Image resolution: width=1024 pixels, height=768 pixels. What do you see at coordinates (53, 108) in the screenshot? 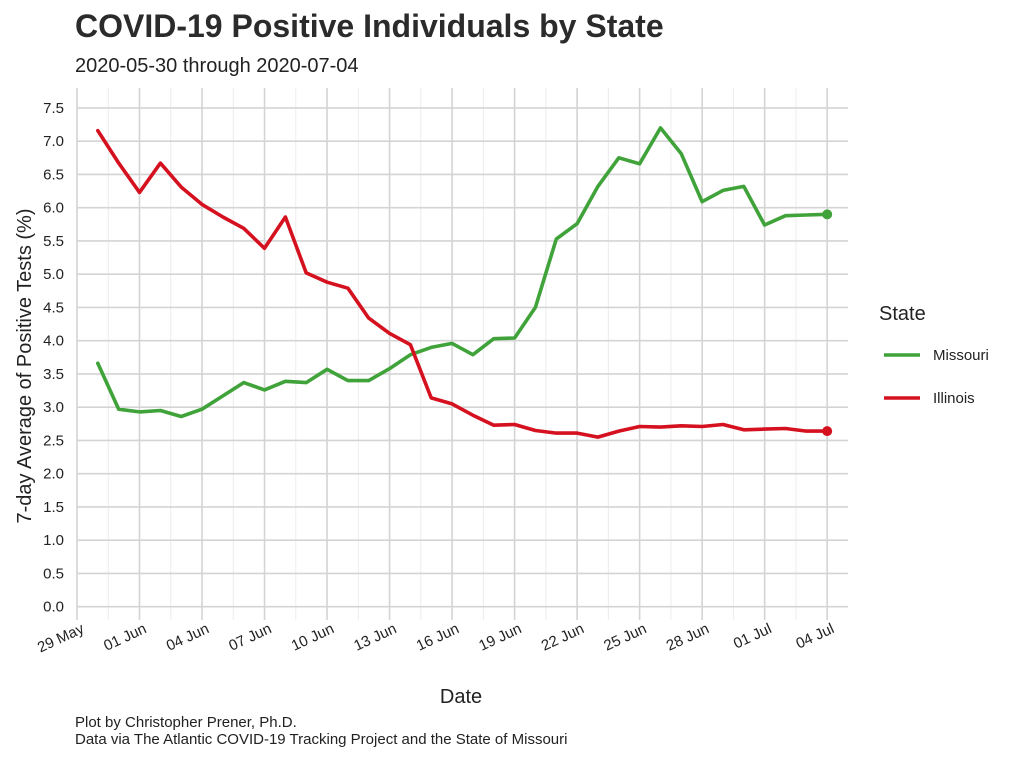
I see `y-tick-label: 7.5` at bounding box center [53, 108].